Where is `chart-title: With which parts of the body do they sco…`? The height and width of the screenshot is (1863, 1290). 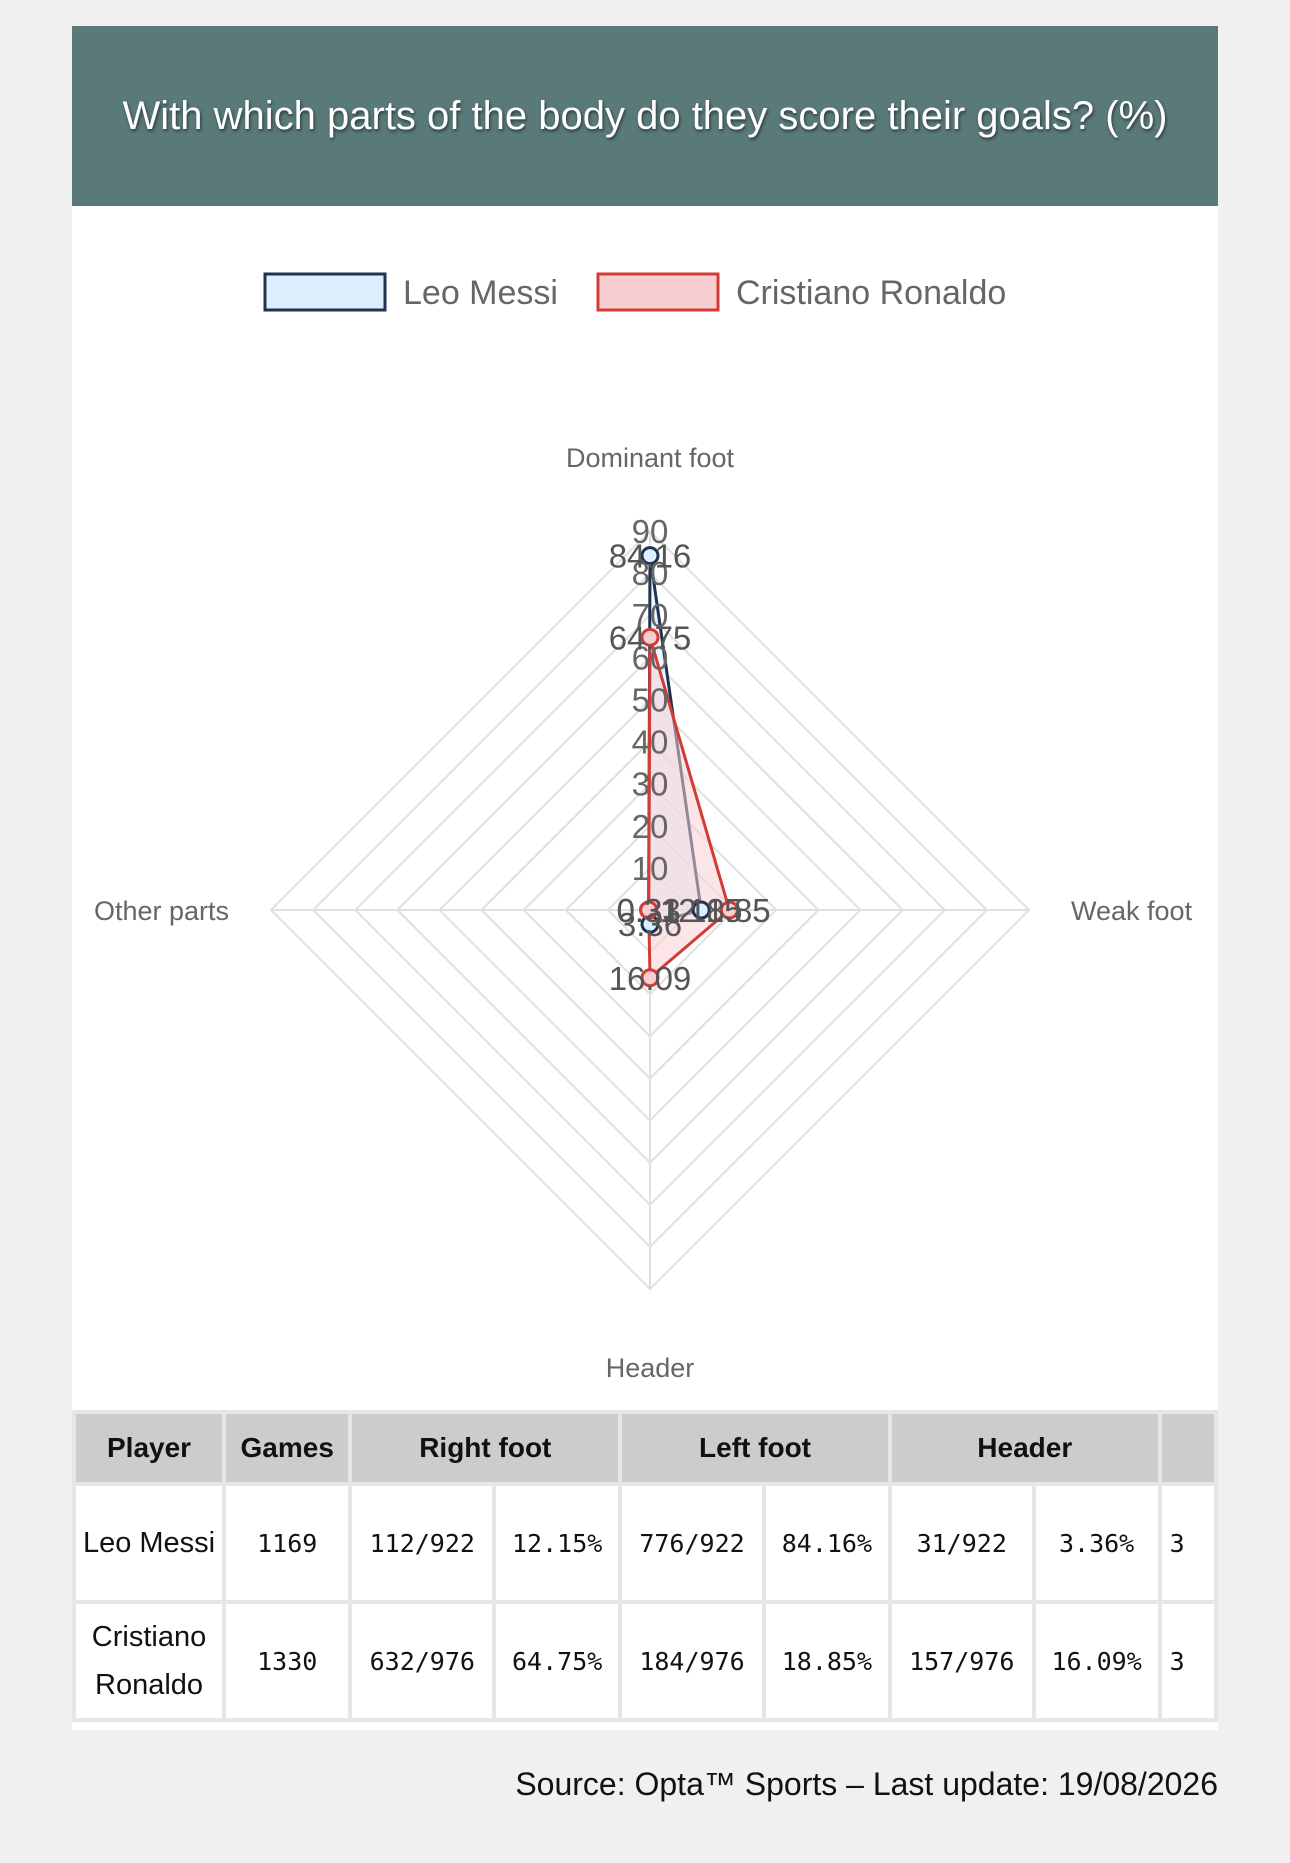
chart-title: With which parts of the body do they sco… is located at coordinates (645, 116).